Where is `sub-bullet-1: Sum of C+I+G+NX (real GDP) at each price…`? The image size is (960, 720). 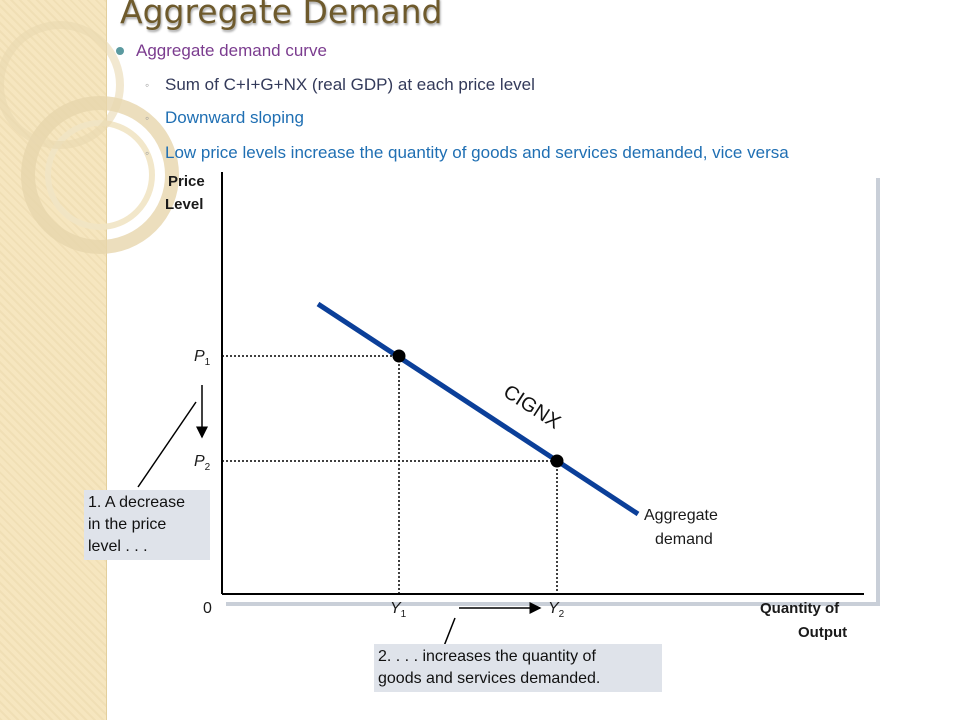 sub-bullet-1: Sum of C+I+G+NX (real GDP) at each price… is located at coordinates (350, 84).